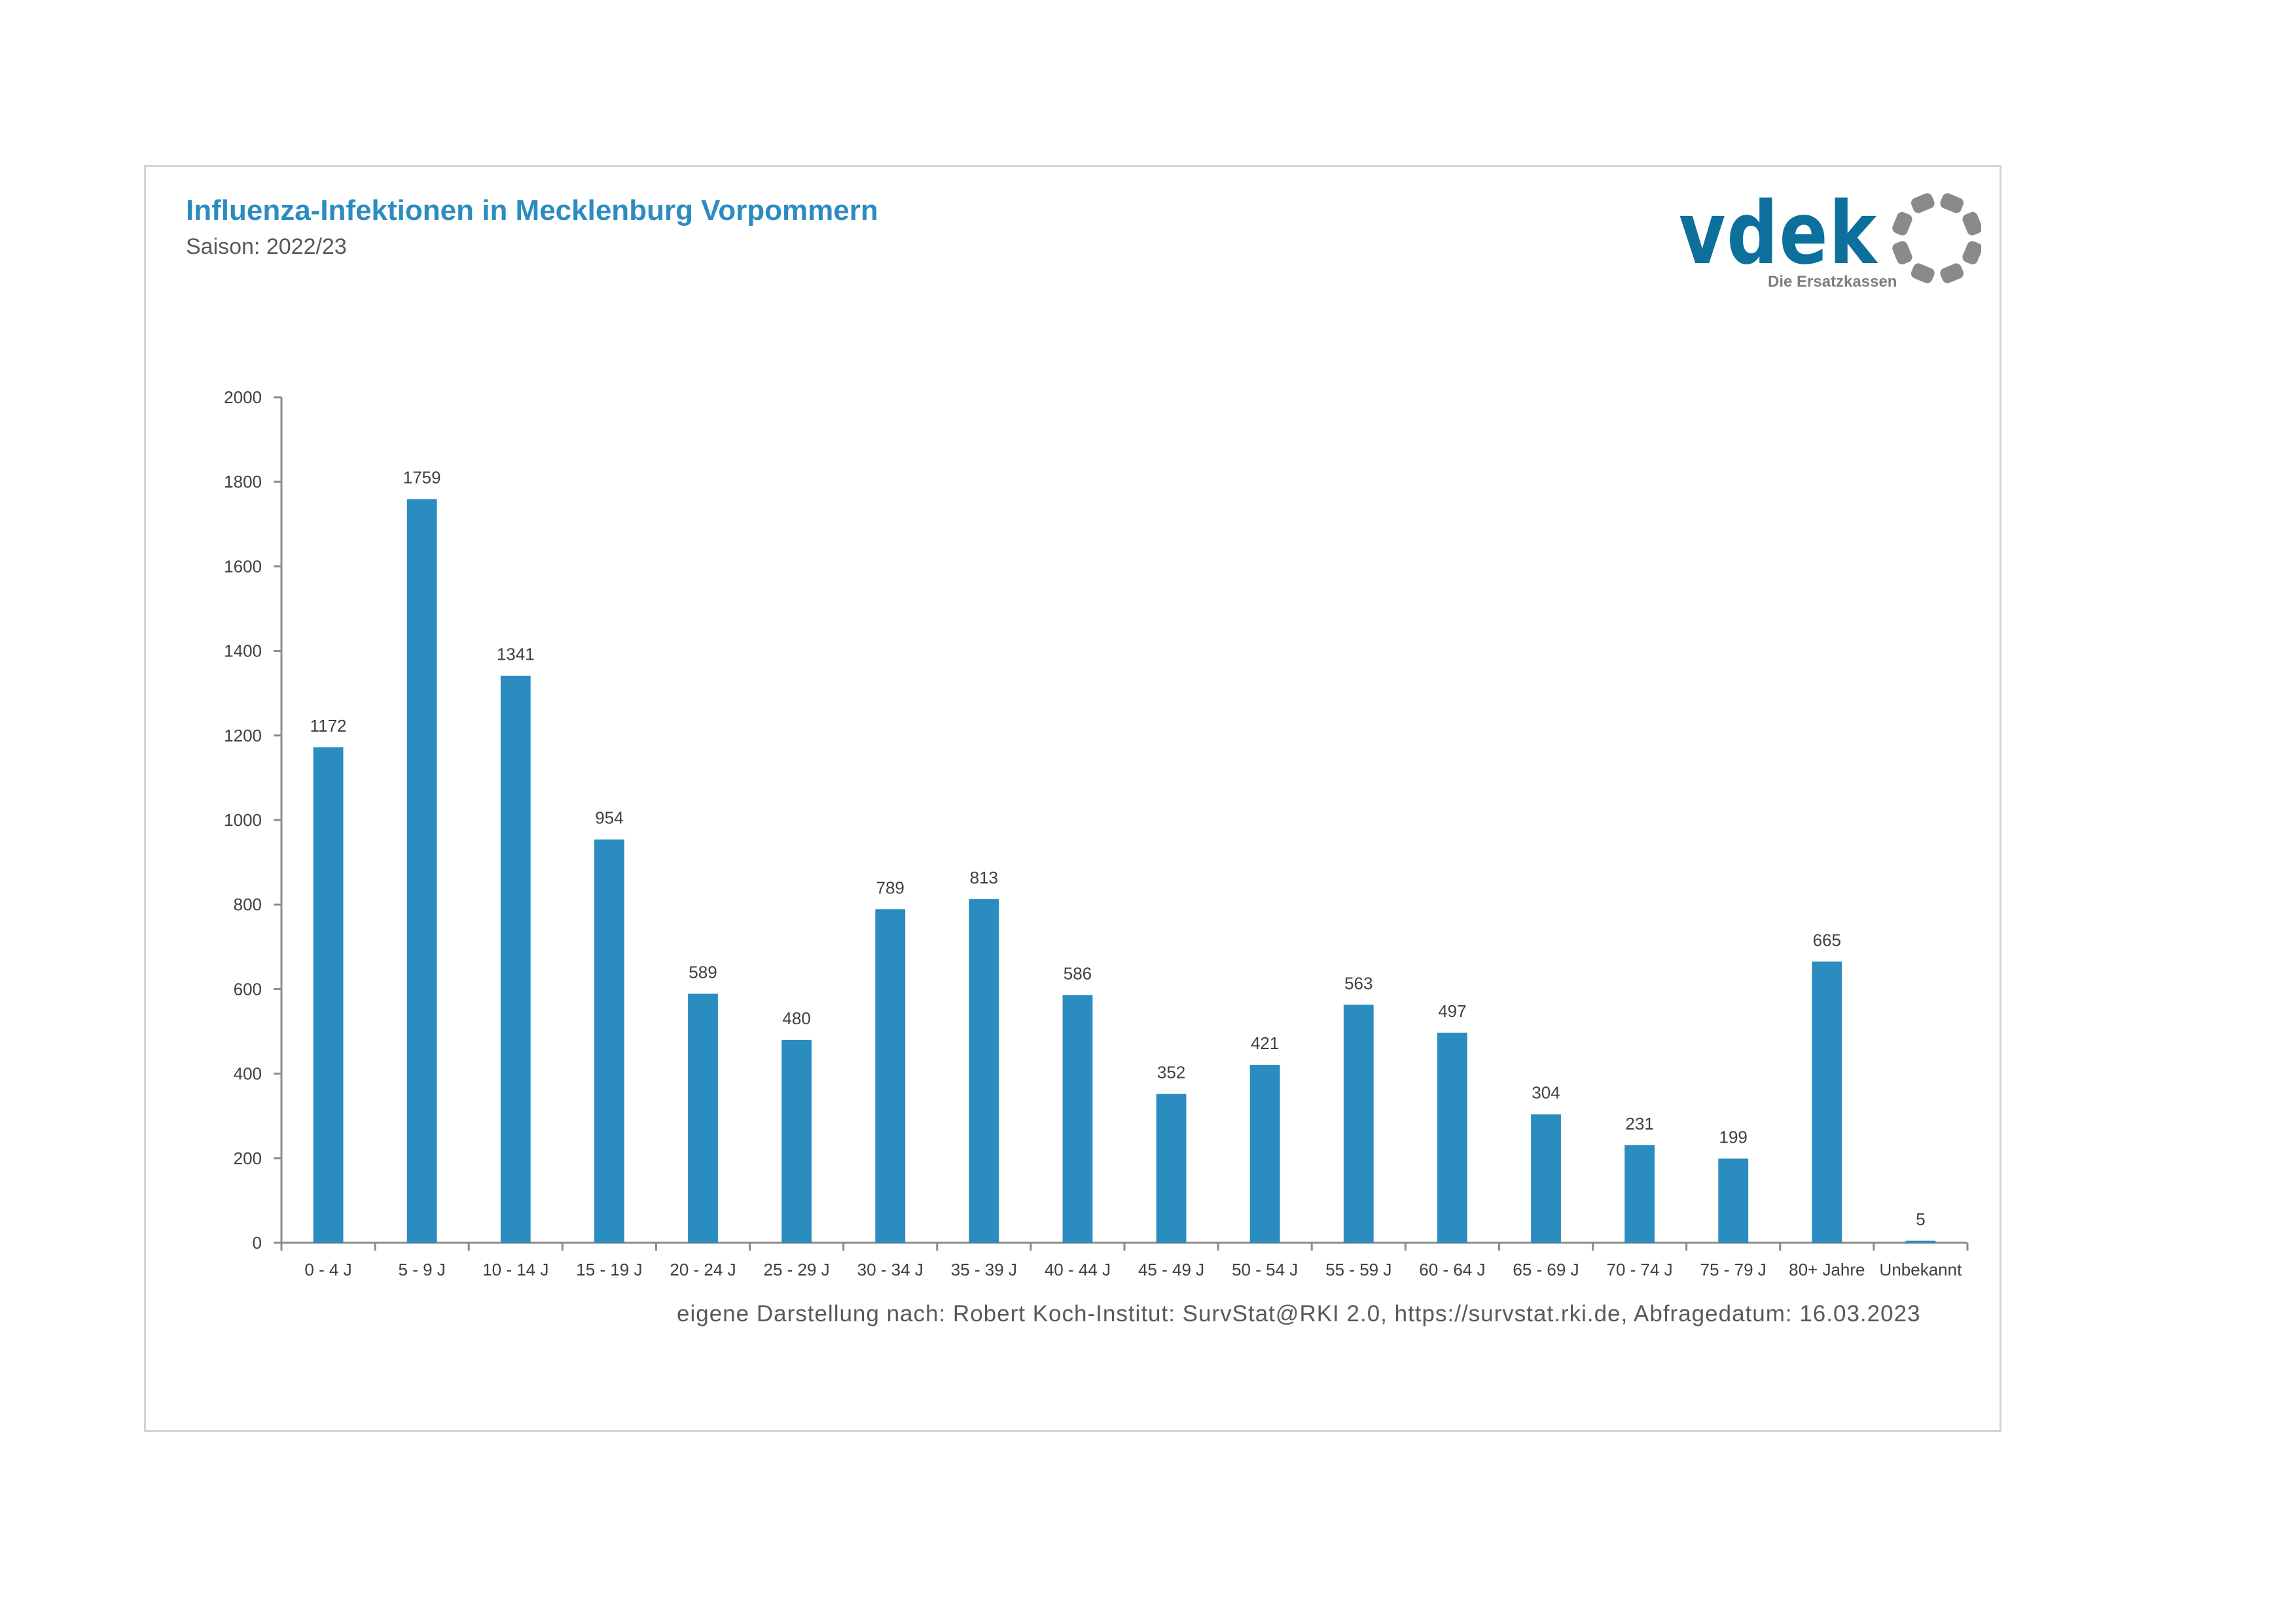  Describe the element at coordinates (609, 818) in the screenshot. I see `data-label: 954` at that location.